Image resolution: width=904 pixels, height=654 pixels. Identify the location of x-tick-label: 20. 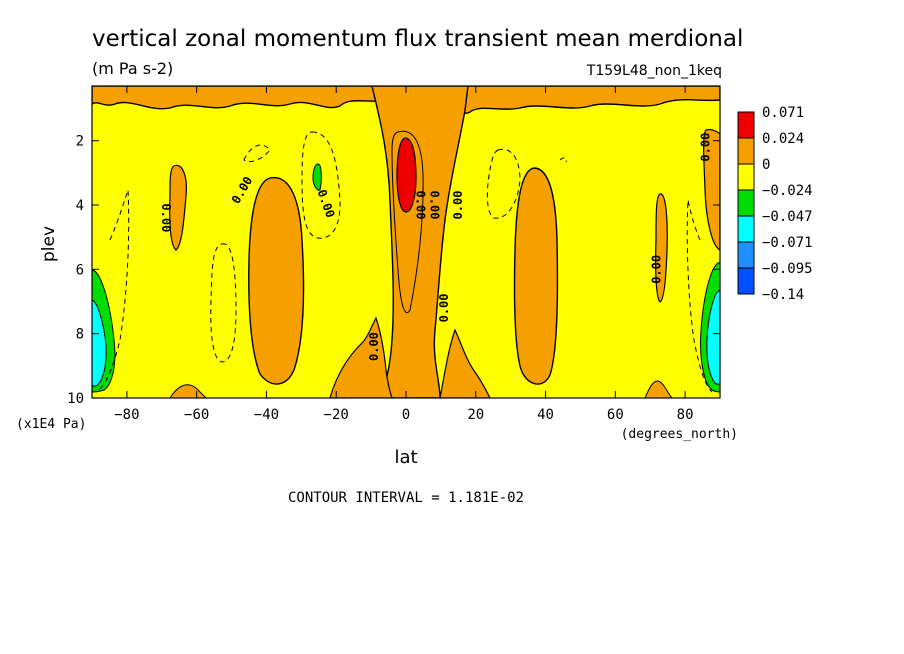
(475, 415).